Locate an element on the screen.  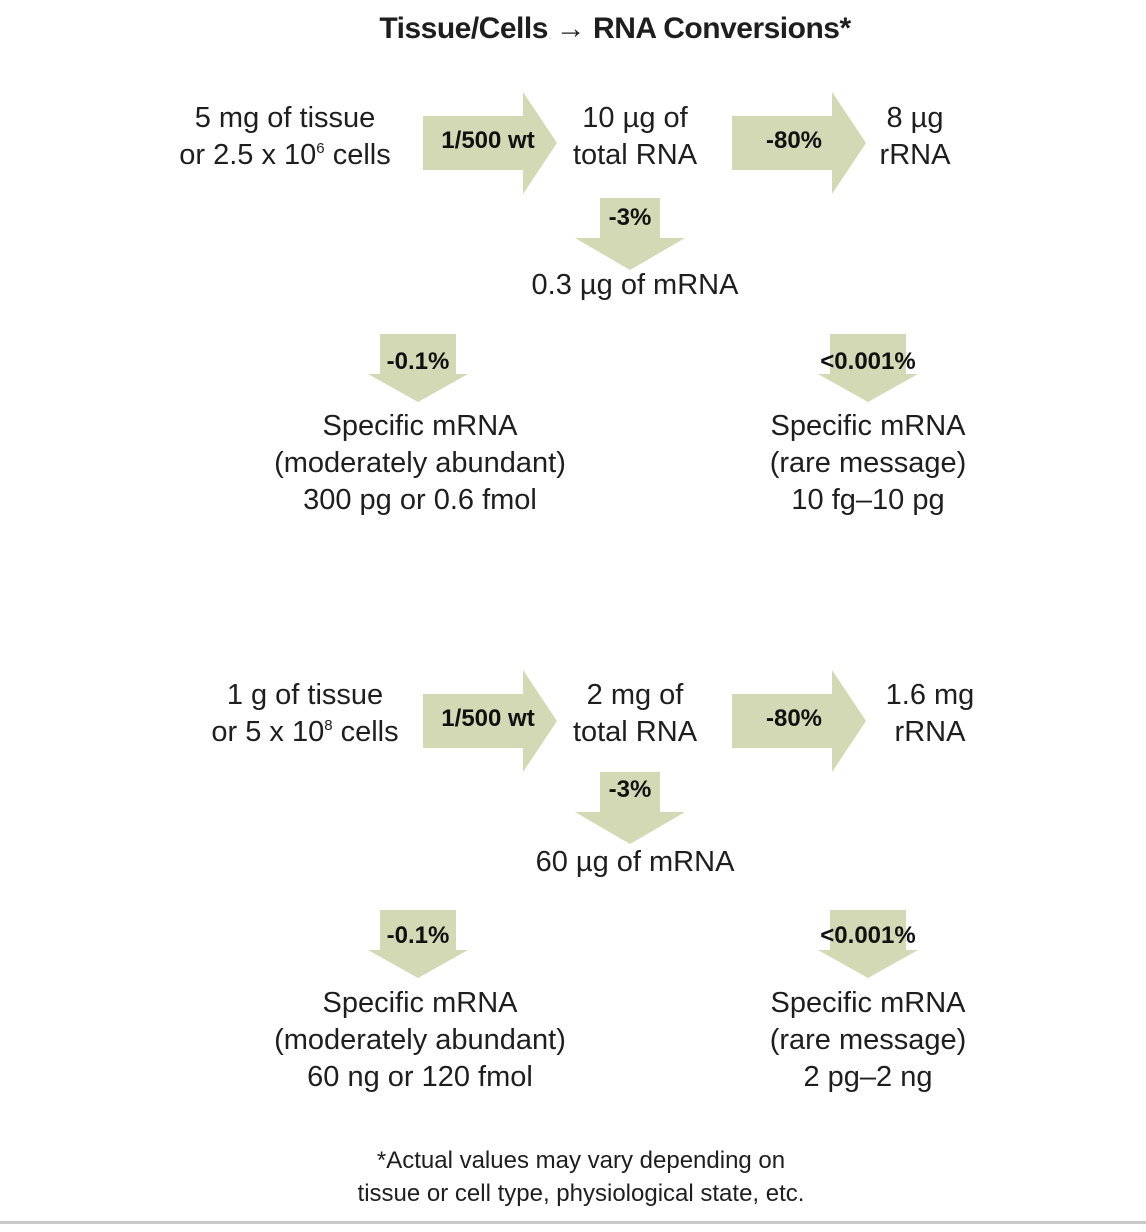
total-rna-amount: 2 mg of total RNA is located at coordinates (635, 713).